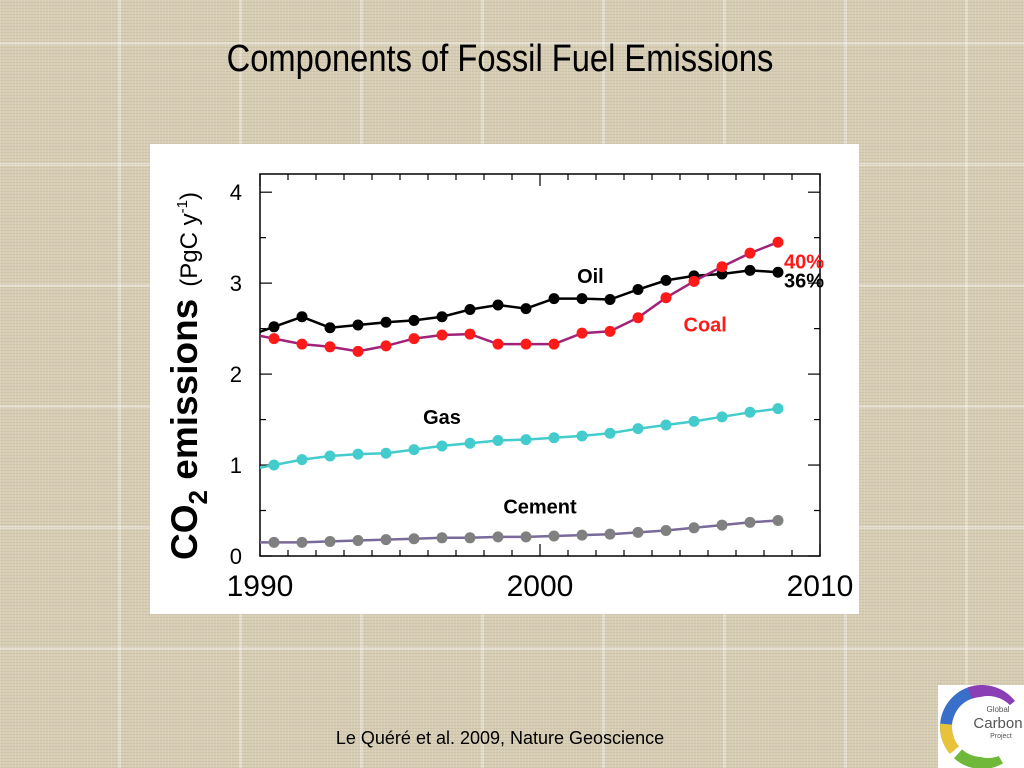 Image resolution: width=1024 pixels, height=768 pixels. What do you see at coordinates (500, 738) in the screenshot?
I see `citation: Le Quéré et al. 2009, Nature Geoscience` at bounding box center [500, 738].